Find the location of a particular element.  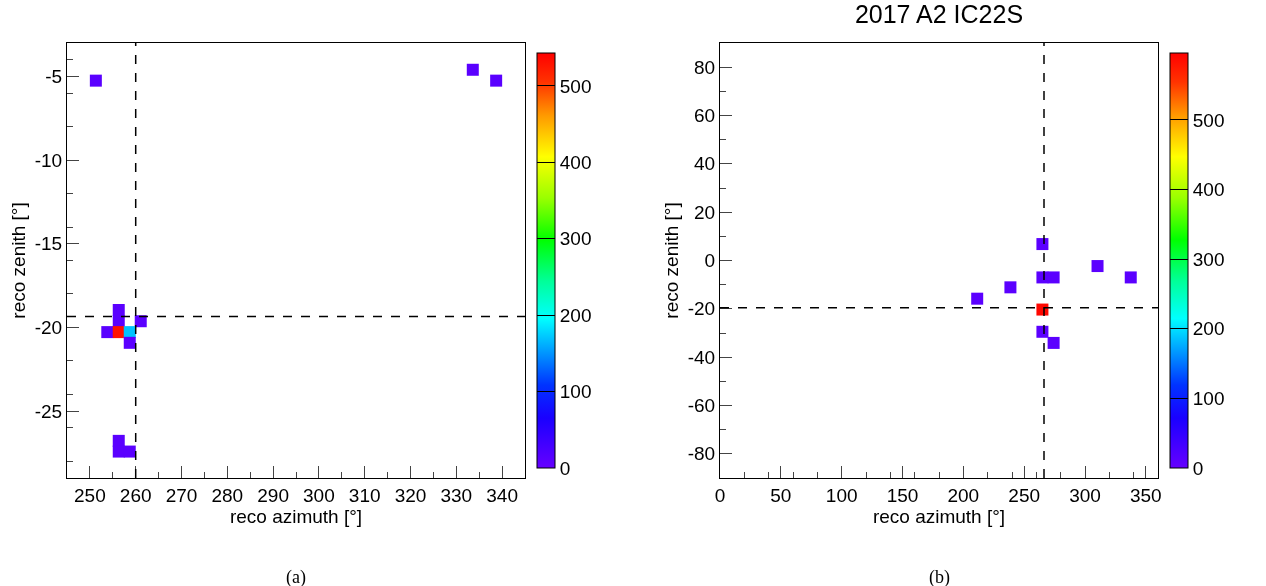

y-tick-label: 80 is located at coordinates (705, 67).